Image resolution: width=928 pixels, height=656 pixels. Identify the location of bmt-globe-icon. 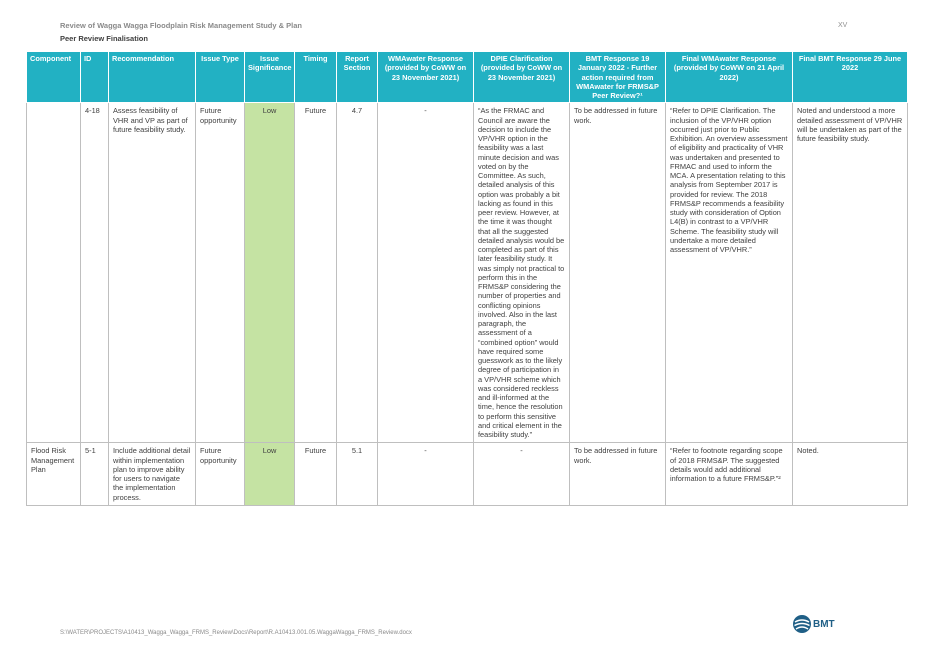
(802, 624).